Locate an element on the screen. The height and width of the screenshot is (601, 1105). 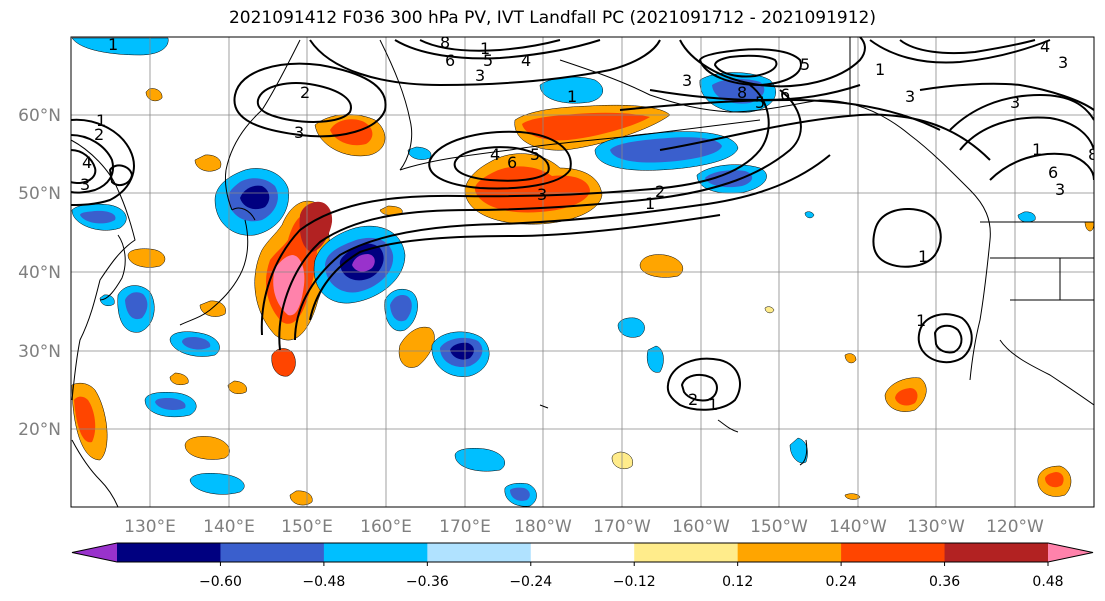
colorbar-tick-label: 0.48 is located at coordinates (1047, 582).